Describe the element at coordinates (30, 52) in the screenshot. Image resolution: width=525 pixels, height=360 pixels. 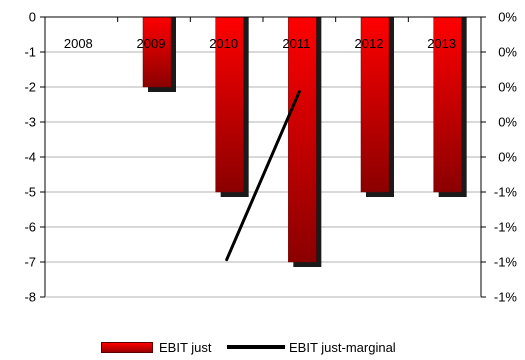
I see `left-tick-label: -1` at that location.